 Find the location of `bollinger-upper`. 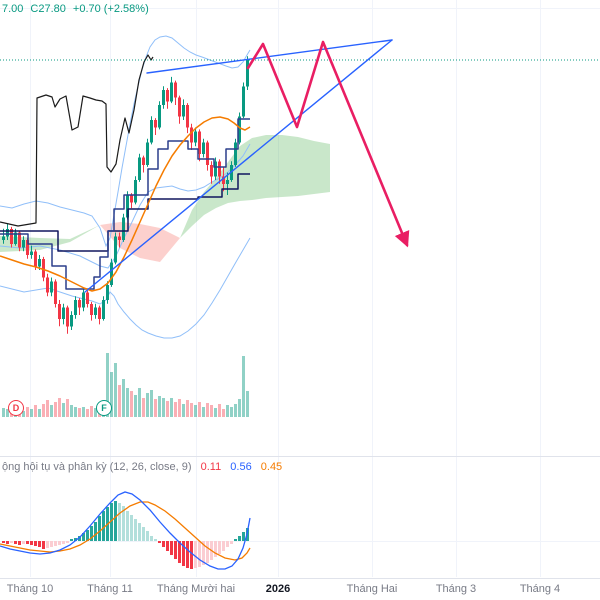

bollinger-upper is located at coordinates (125, 141).